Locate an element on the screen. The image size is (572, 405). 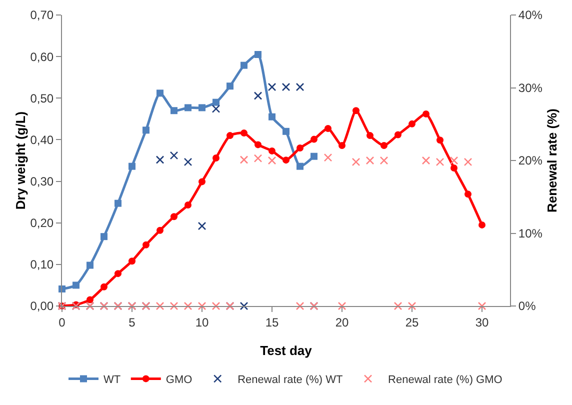
x-tick-label: 0 is located at coordinates (62, 322).